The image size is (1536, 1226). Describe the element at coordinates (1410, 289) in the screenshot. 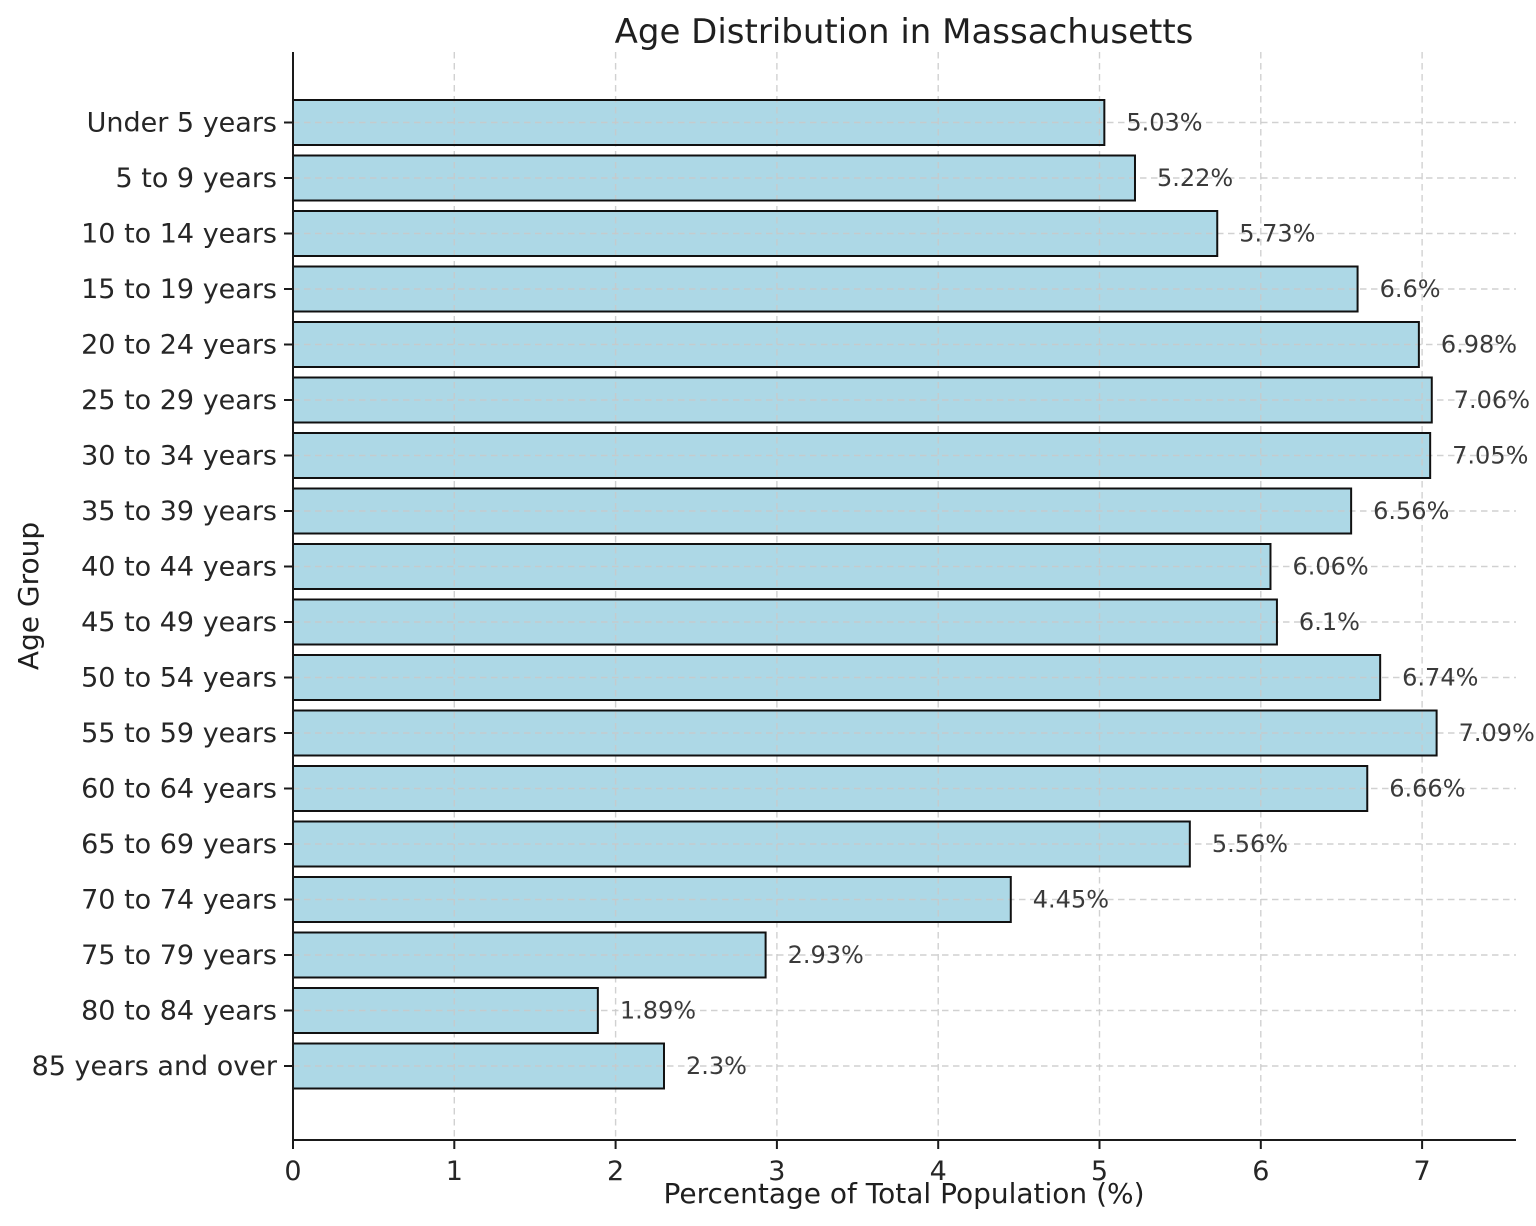

I see `bar-value-label: 6.6%` at that location.